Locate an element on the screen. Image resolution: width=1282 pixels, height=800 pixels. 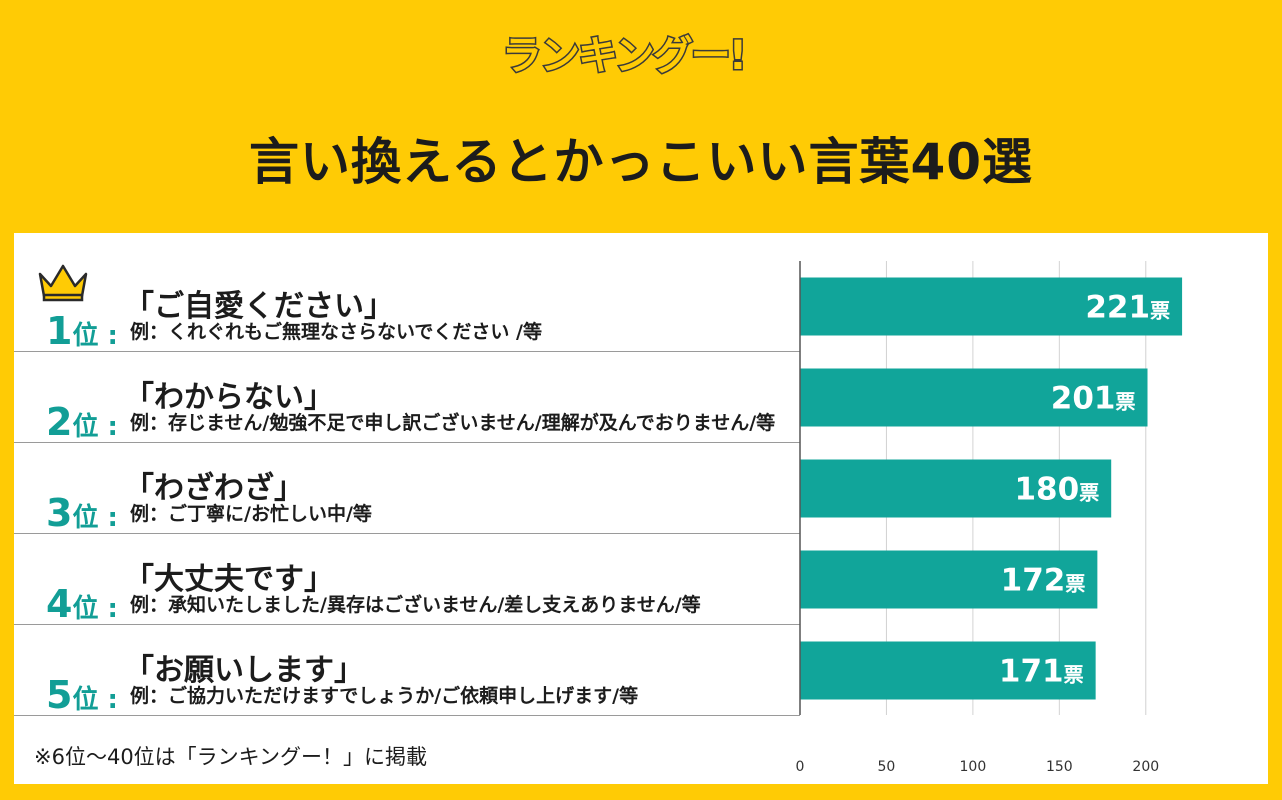
page-title: 言い換えるとかっこいい言葉40選 is located at coordinates (641, 162).